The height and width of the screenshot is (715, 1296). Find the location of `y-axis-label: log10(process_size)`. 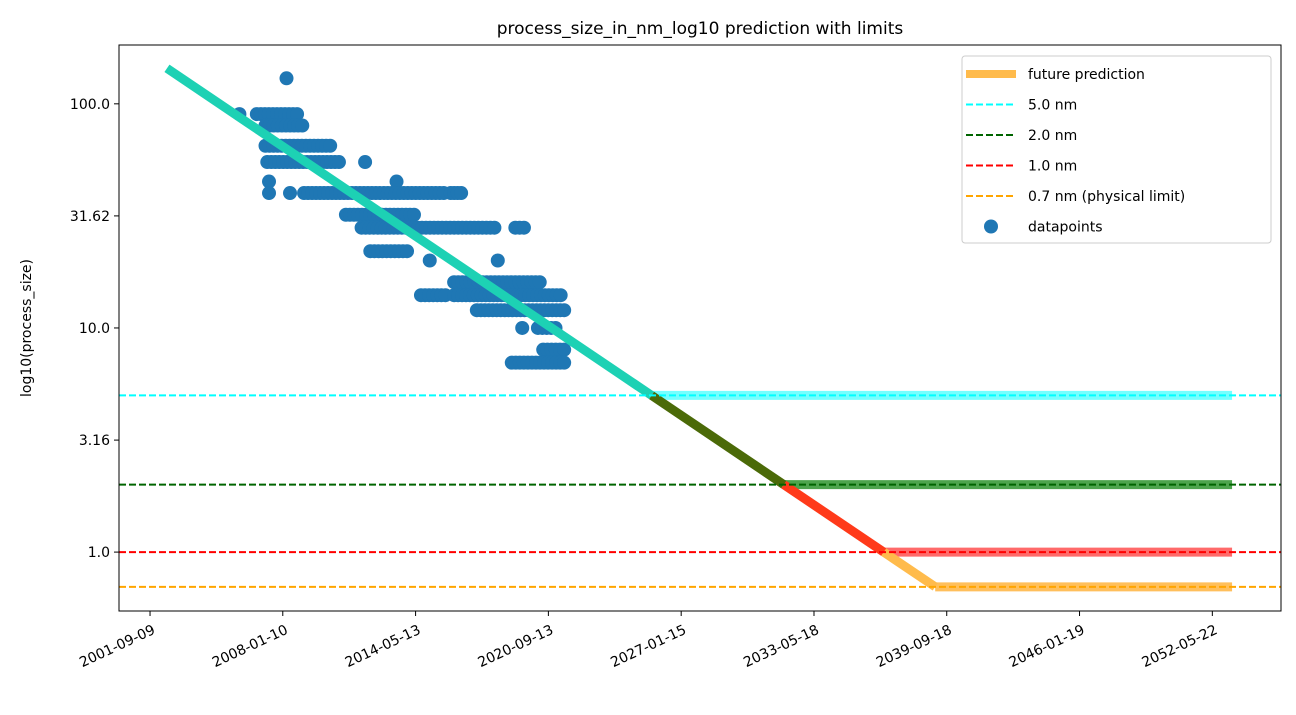

y-axis-label: log10(process_size) is located at coordinates (27, 328).